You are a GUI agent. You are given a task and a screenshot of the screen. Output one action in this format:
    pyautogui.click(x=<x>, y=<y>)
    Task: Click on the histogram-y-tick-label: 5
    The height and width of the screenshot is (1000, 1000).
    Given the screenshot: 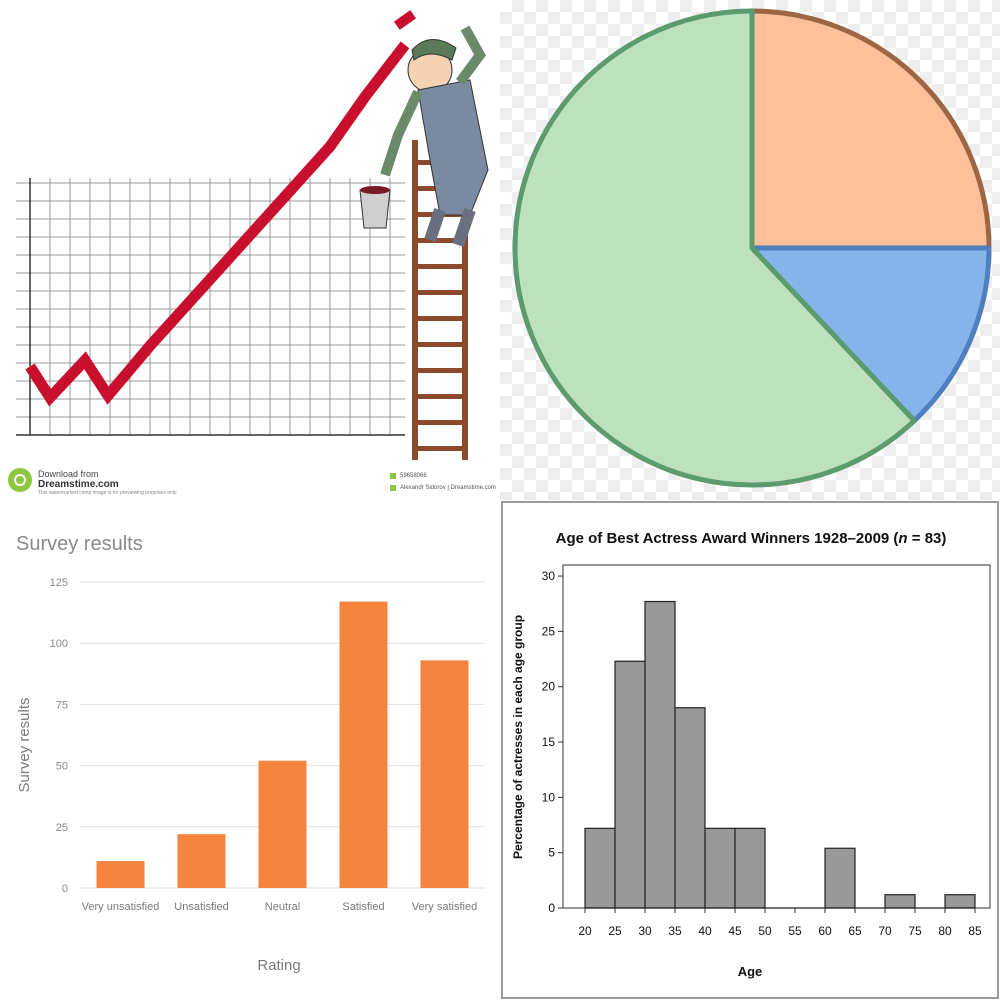 What is the action you would take?
    pyautogui.click(x=551, y=853)
    